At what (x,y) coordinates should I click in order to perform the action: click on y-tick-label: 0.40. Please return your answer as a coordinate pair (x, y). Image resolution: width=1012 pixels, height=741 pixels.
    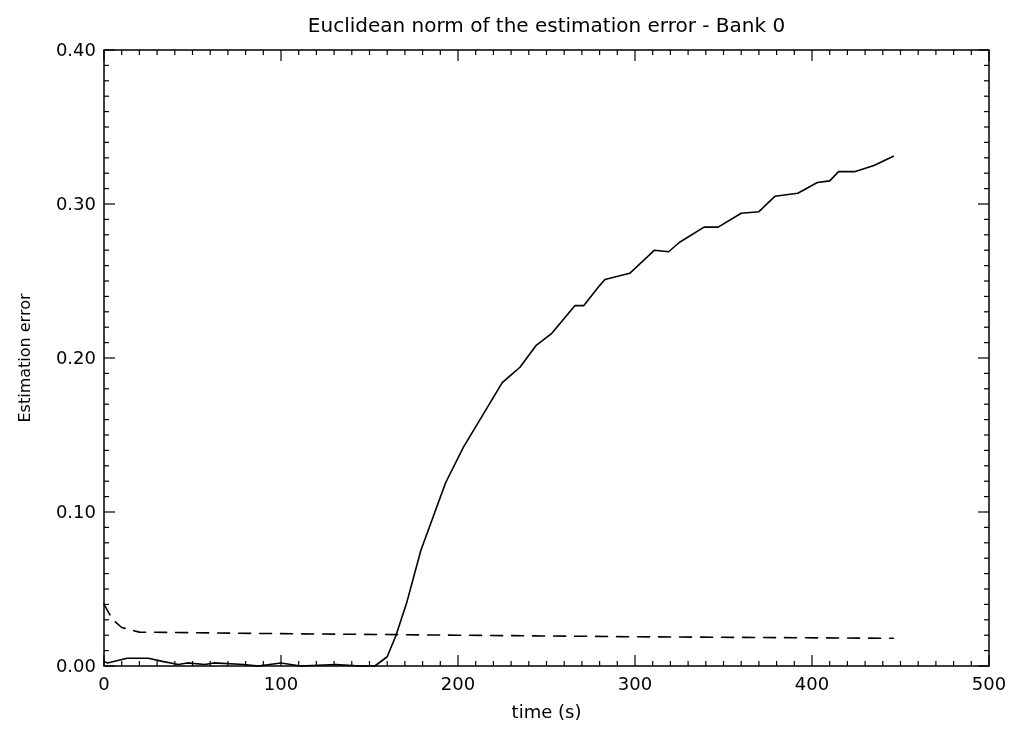
    Looking at the image, I should click on (75, 49).